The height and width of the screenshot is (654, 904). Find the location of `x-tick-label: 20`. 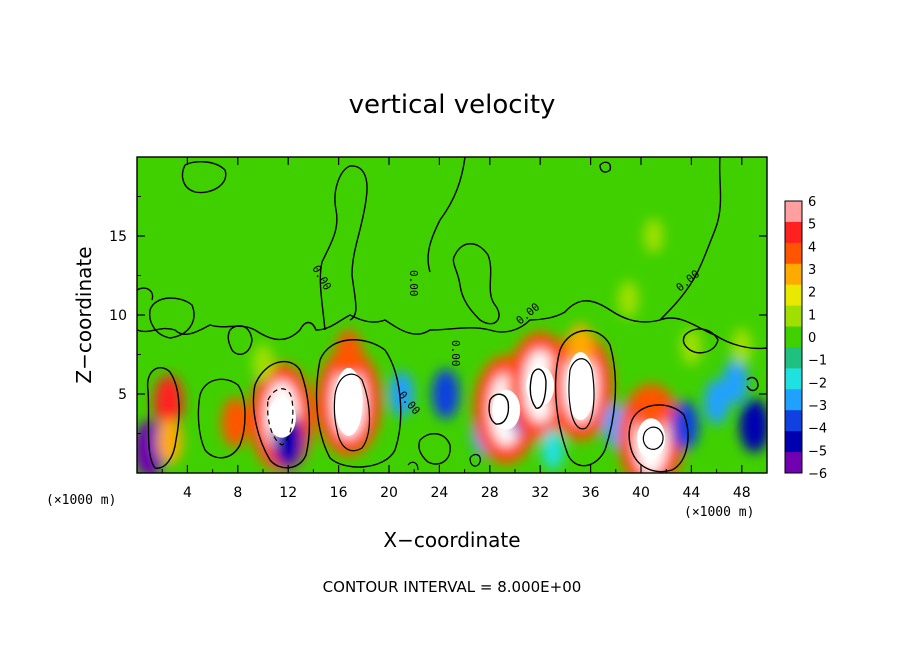

x-tick-label: 20 is located at coordinates (389, 493).